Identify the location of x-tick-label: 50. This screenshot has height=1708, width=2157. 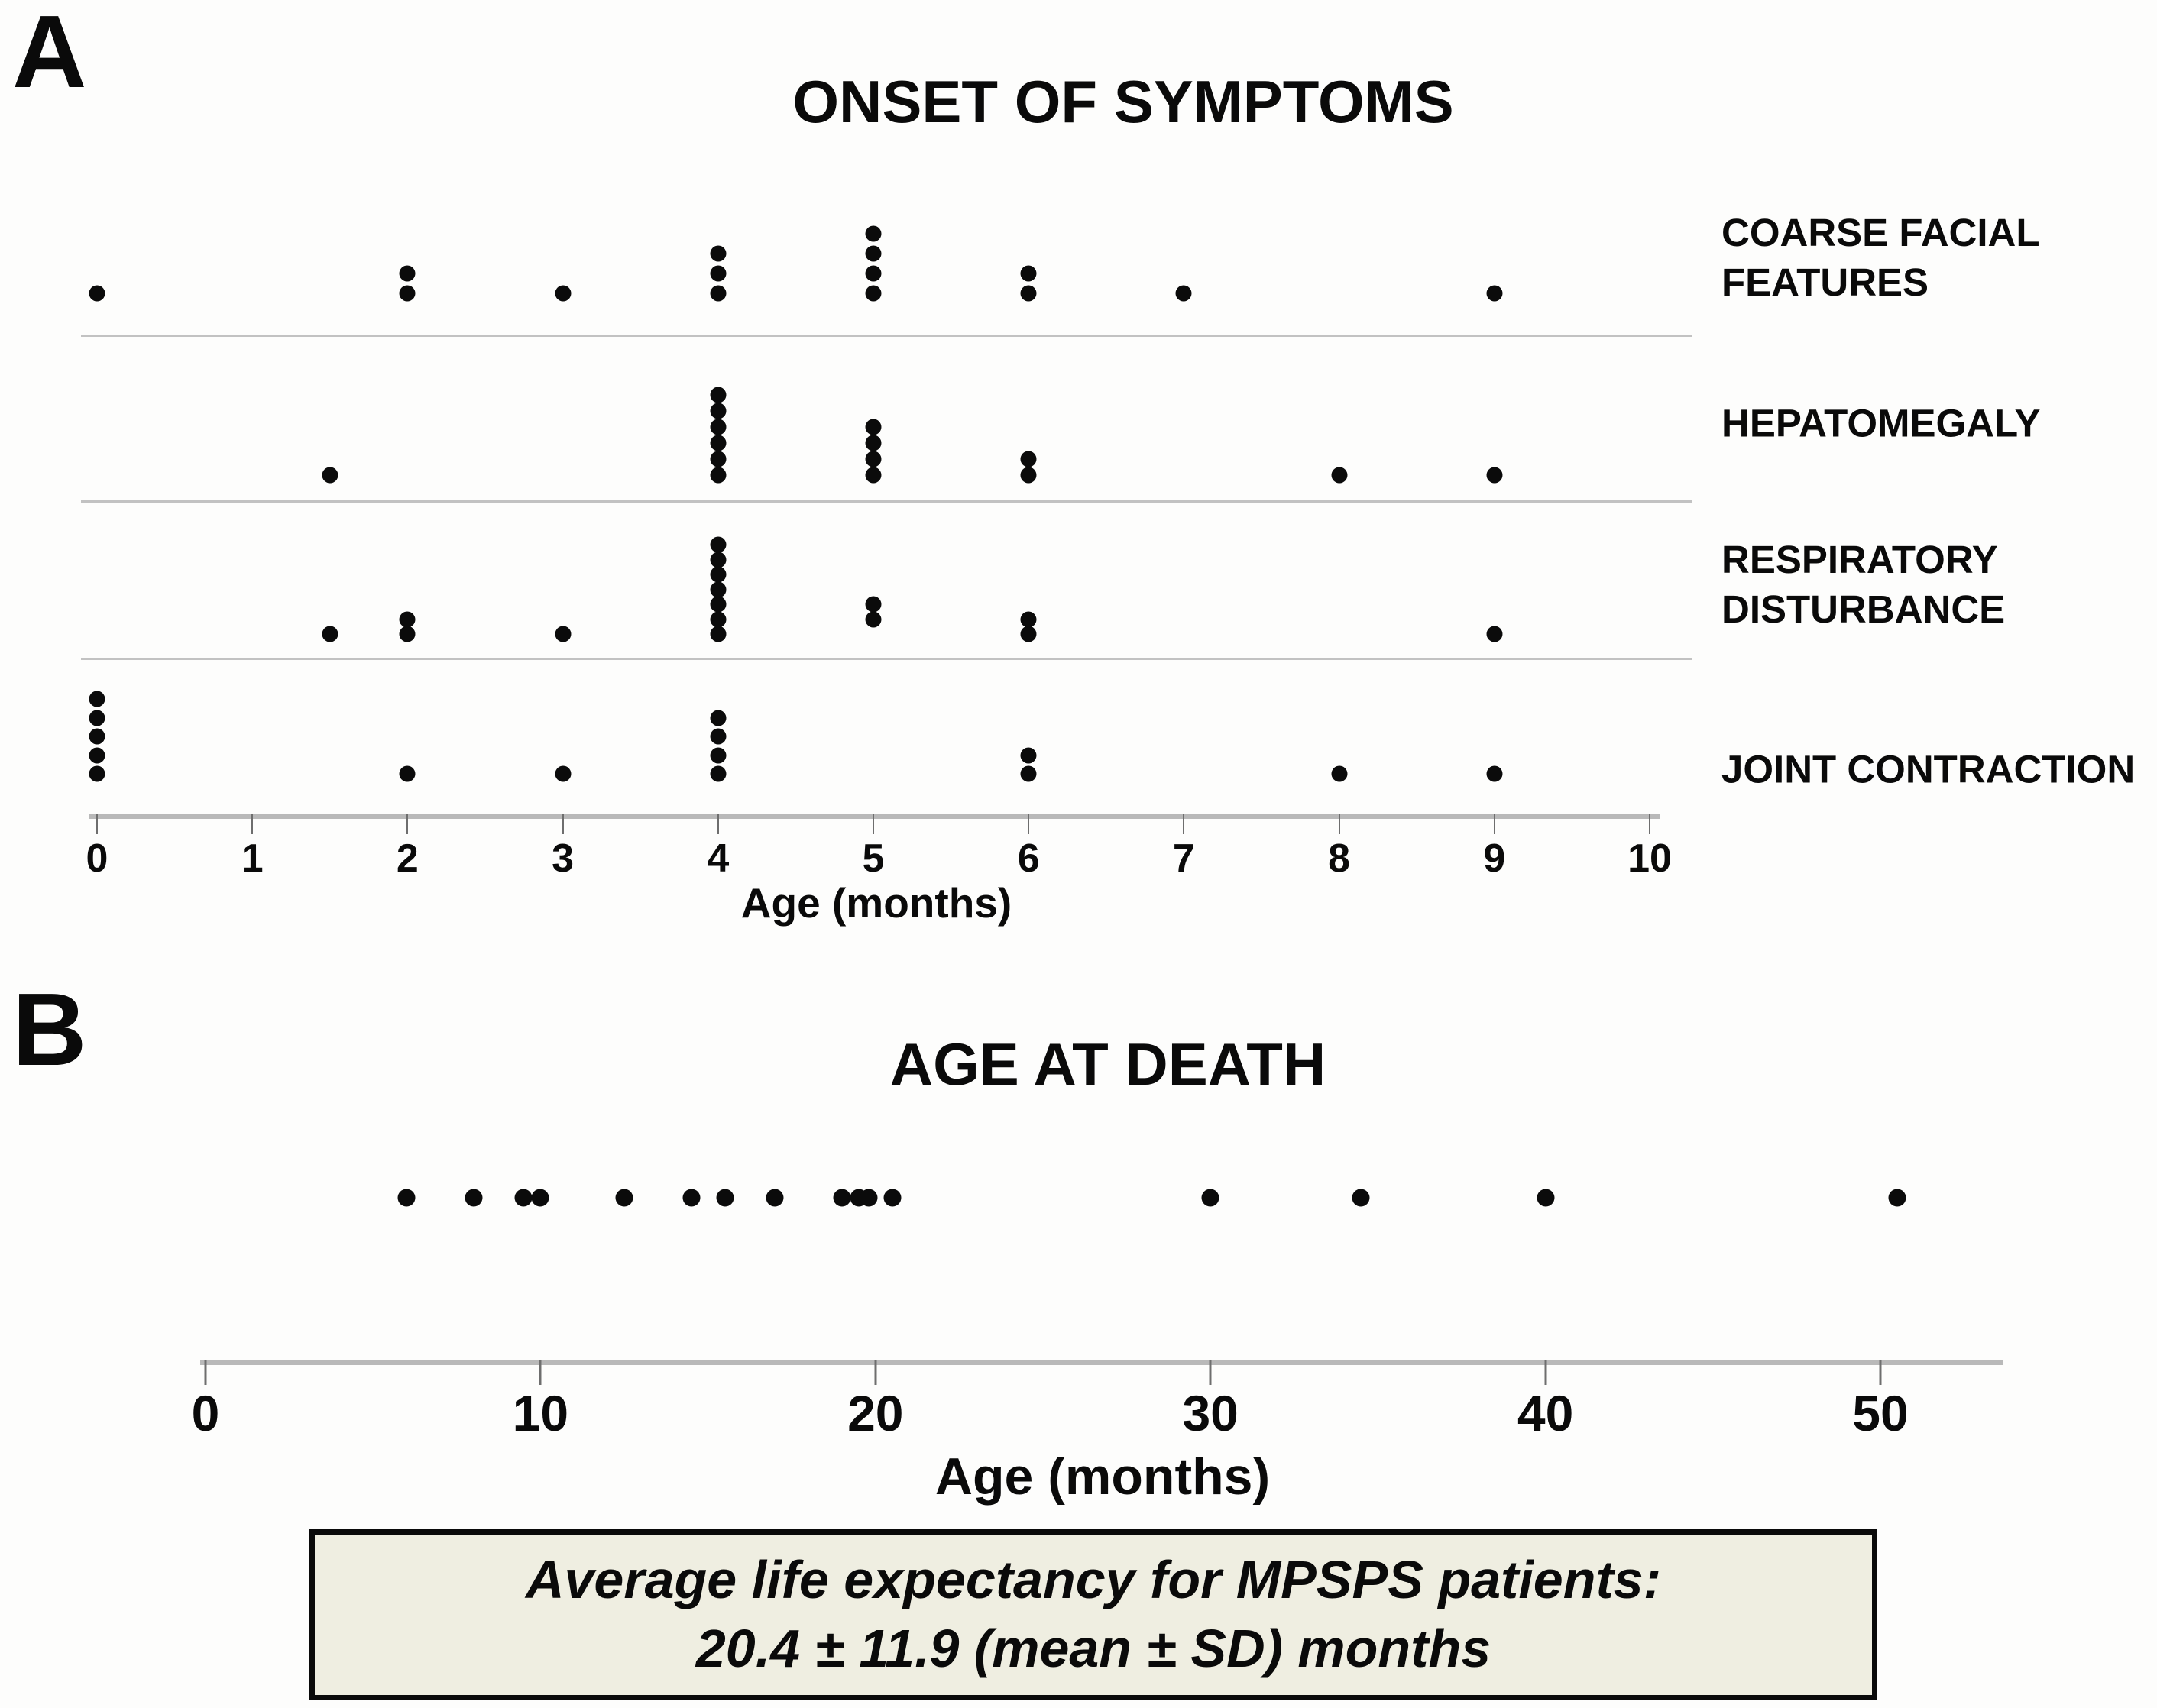
(1880, 1413).